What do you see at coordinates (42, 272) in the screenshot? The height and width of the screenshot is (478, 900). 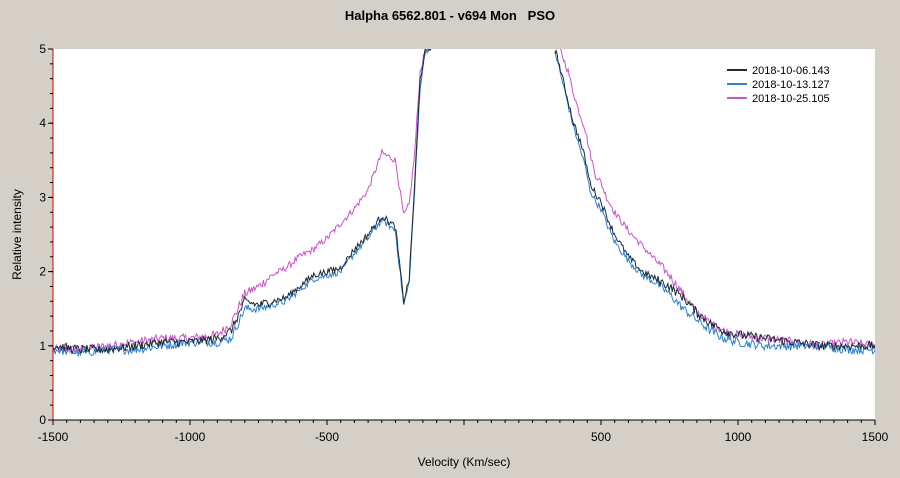 I see `y-tick-label-2: 2` at bounding box center [42, 272].